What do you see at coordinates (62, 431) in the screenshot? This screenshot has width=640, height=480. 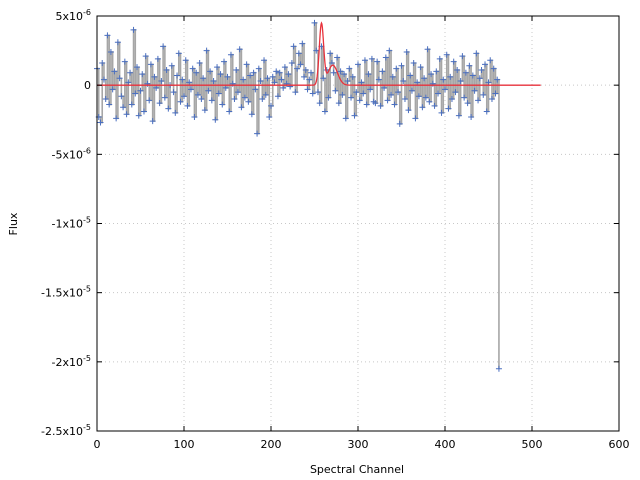 I see `y-tick-mantissa: -2.5x10` at bounding box center [62, 431].